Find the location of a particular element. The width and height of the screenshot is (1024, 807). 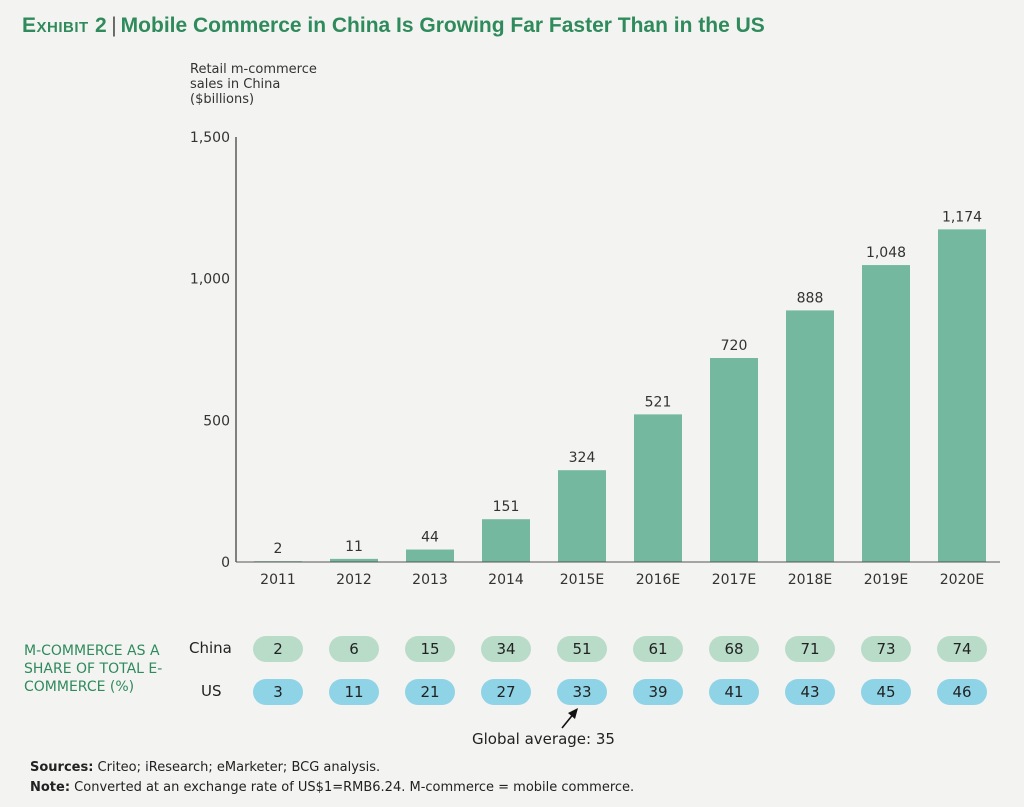

bar-value-label: 324 is located at coordinates (582, 458).